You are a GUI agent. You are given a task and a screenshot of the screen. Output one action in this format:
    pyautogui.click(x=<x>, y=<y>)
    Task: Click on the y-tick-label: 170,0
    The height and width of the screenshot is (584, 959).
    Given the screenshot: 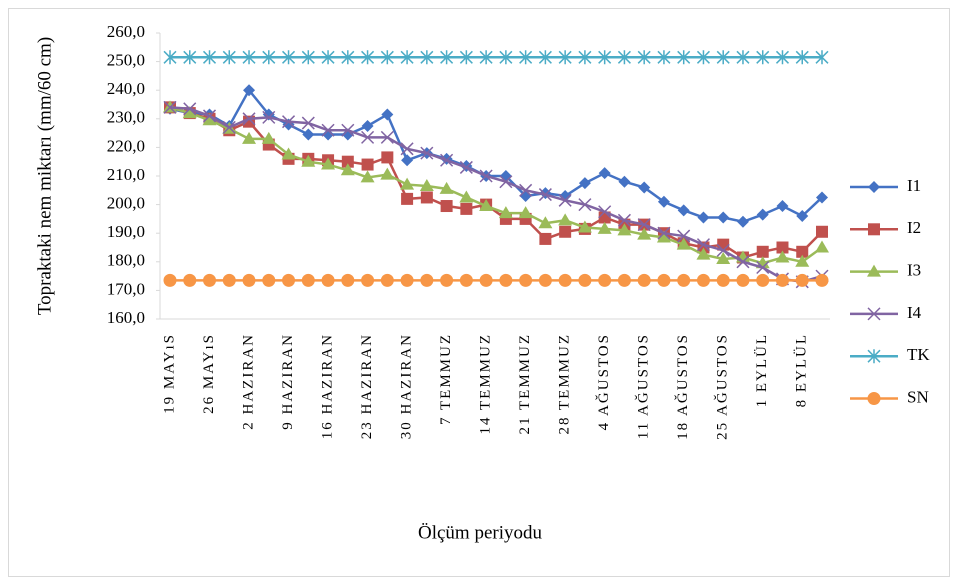 What is the action you would take?
    pyautogui.click(x=126, y=288)
    